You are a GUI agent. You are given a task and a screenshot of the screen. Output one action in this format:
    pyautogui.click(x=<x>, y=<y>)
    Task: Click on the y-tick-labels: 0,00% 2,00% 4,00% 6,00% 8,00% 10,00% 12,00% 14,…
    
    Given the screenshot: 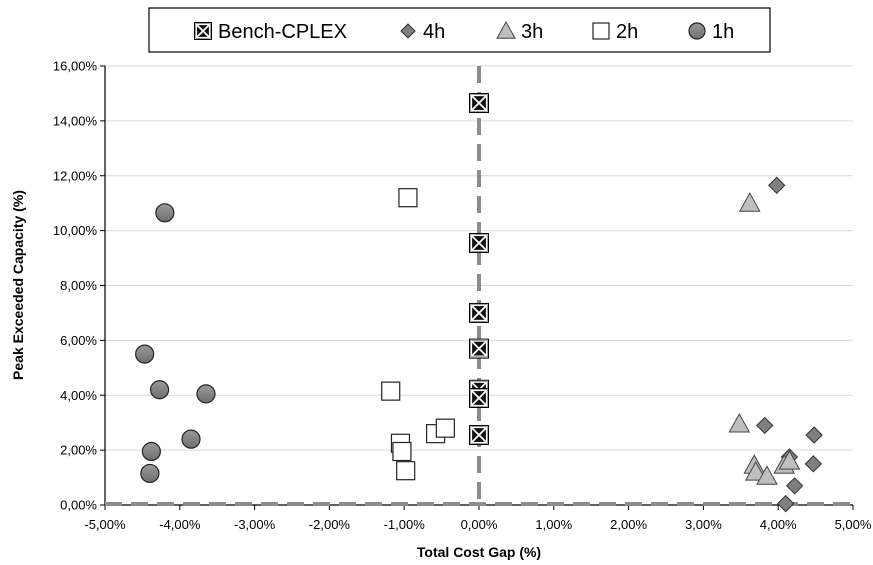 What is the action you would take?
    pyautogui.click(x=75, y=286)
    